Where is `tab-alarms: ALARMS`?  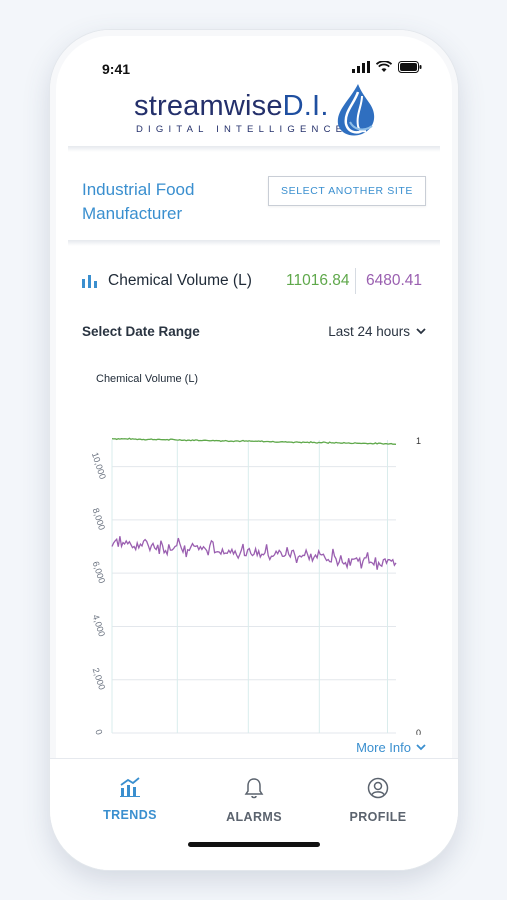 tab-alarms: ALARMS is located at coordinates (254, 800).